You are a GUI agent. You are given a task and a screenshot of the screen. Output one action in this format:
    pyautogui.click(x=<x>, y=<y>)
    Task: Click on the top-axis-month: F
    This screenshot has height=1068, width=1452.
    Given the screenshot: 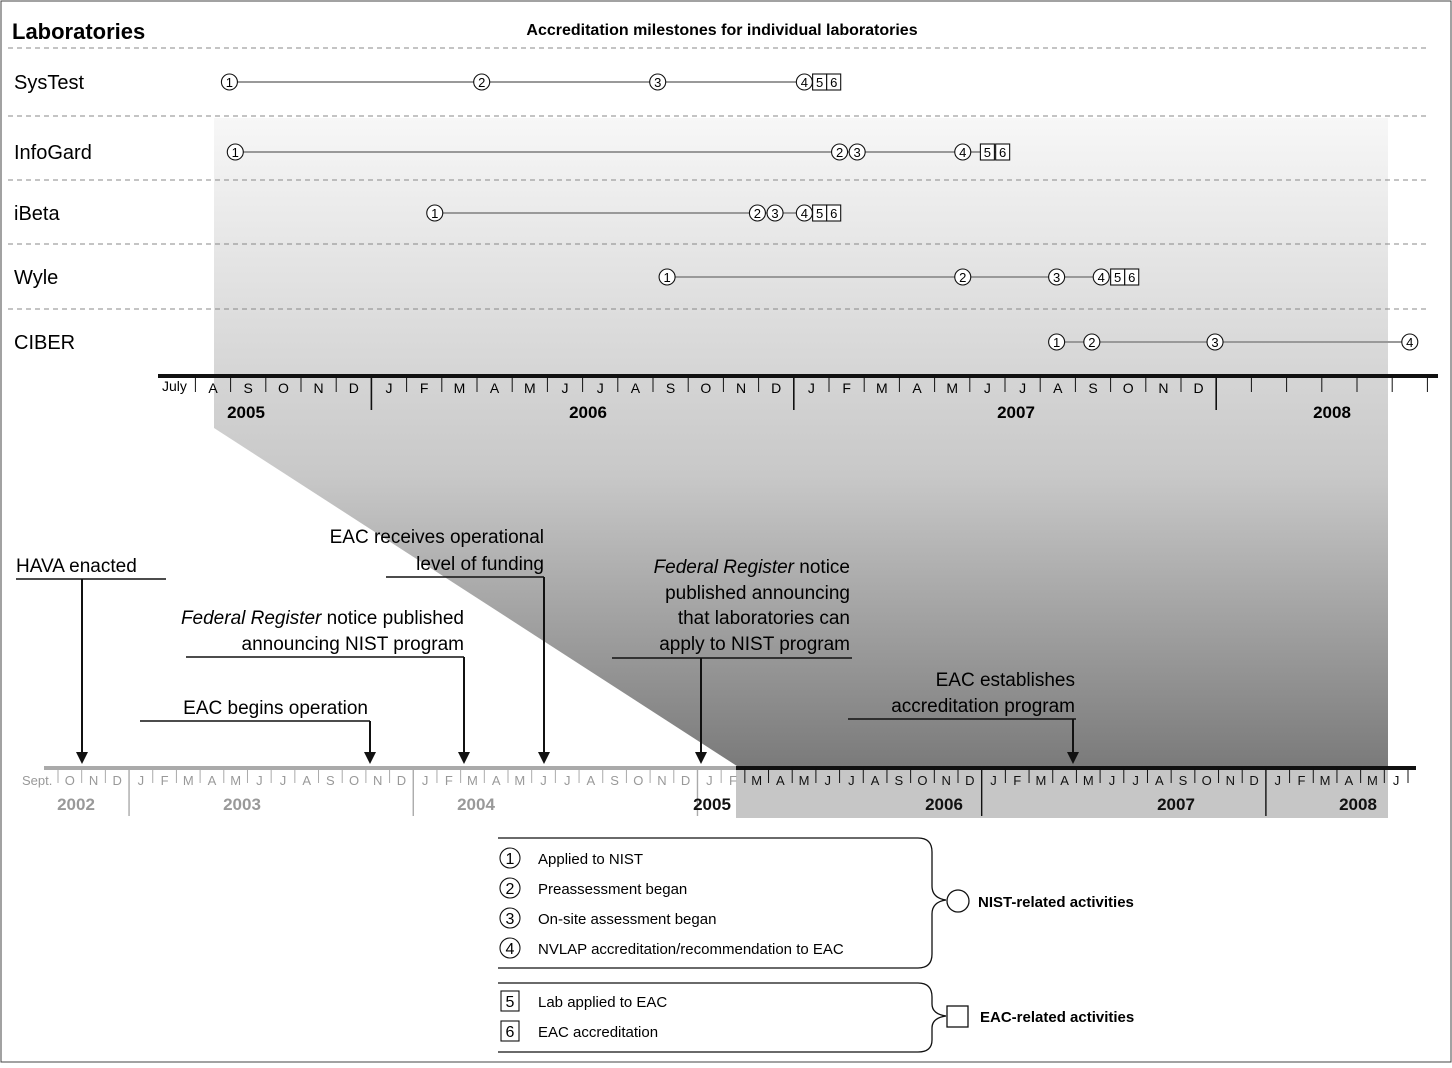 What is the action you would take?
    pyautogui.click(x=846, y=388)
    